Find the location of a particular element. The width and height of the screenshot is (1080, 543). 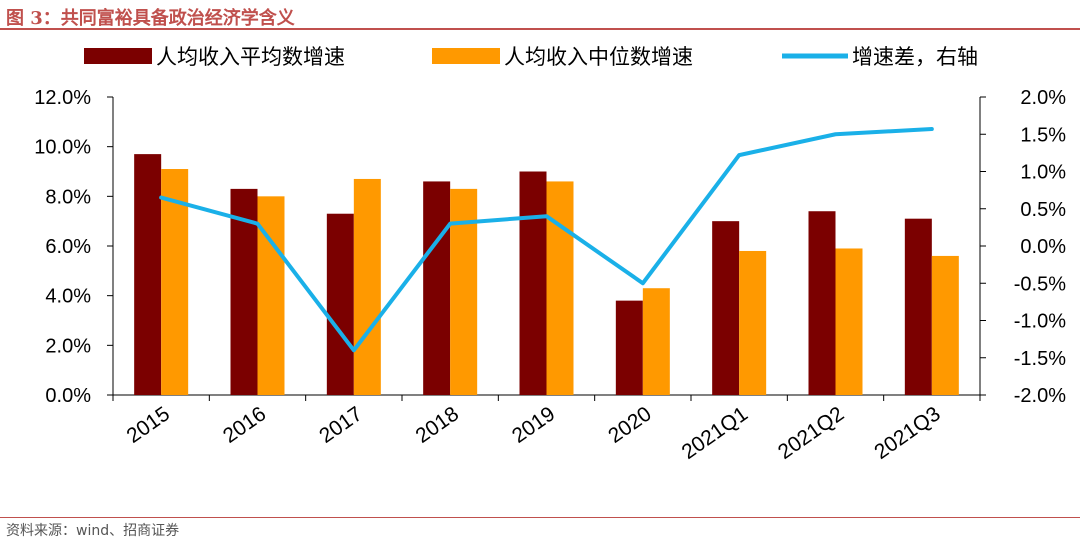

right-tick-label: -0.5% is located at coordinates (1040, 284).